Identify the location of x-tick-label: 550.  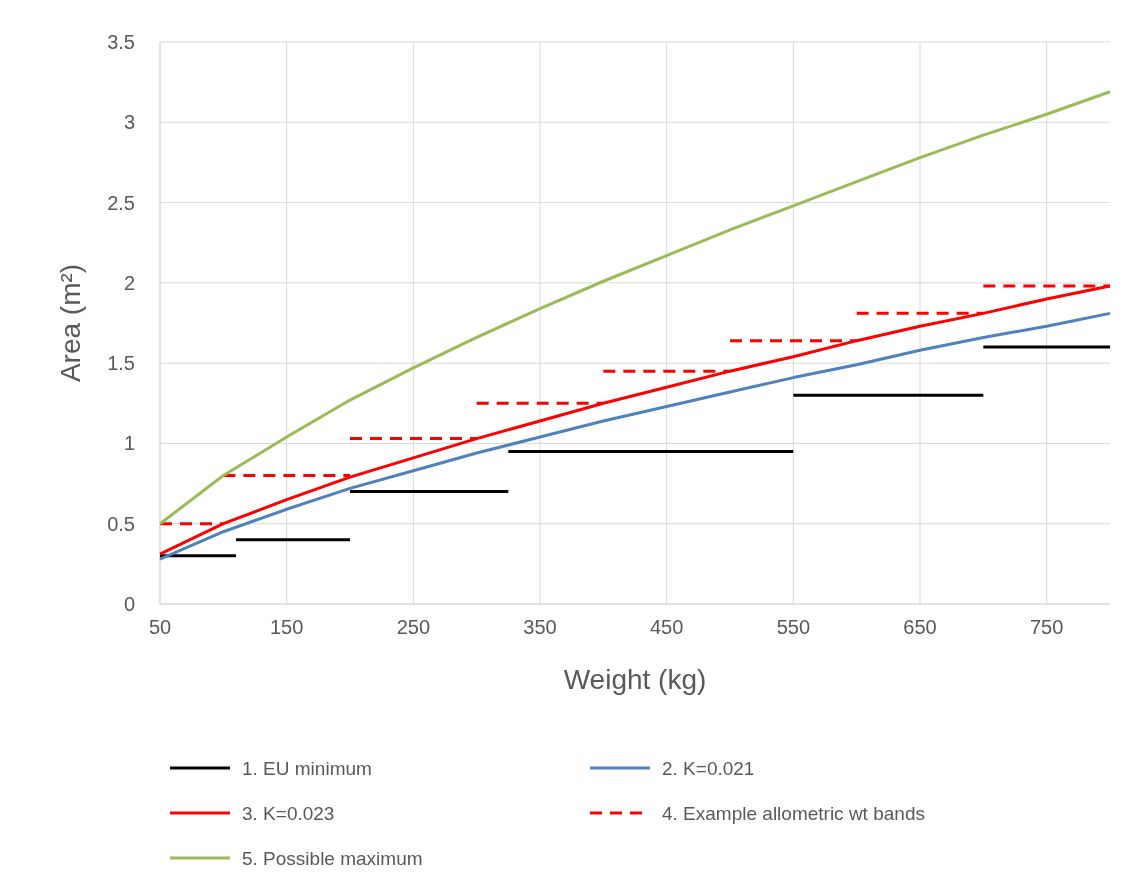
(793, 627).